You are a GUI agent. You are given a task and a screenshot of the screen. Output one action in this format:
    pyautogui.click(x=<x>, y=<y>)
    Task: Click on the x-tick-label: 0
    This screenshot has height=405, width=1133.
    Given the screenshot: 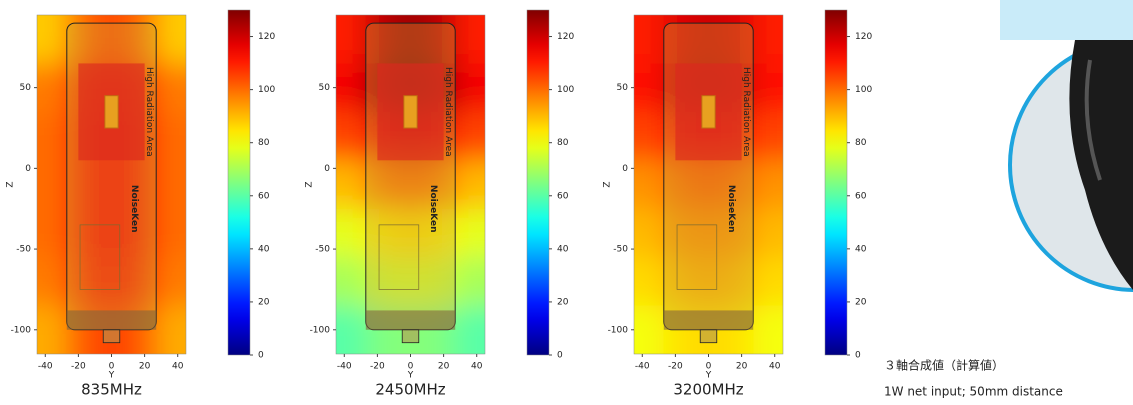 What is the action you would take?
    pyautogui.click(x=709, y=367)
    